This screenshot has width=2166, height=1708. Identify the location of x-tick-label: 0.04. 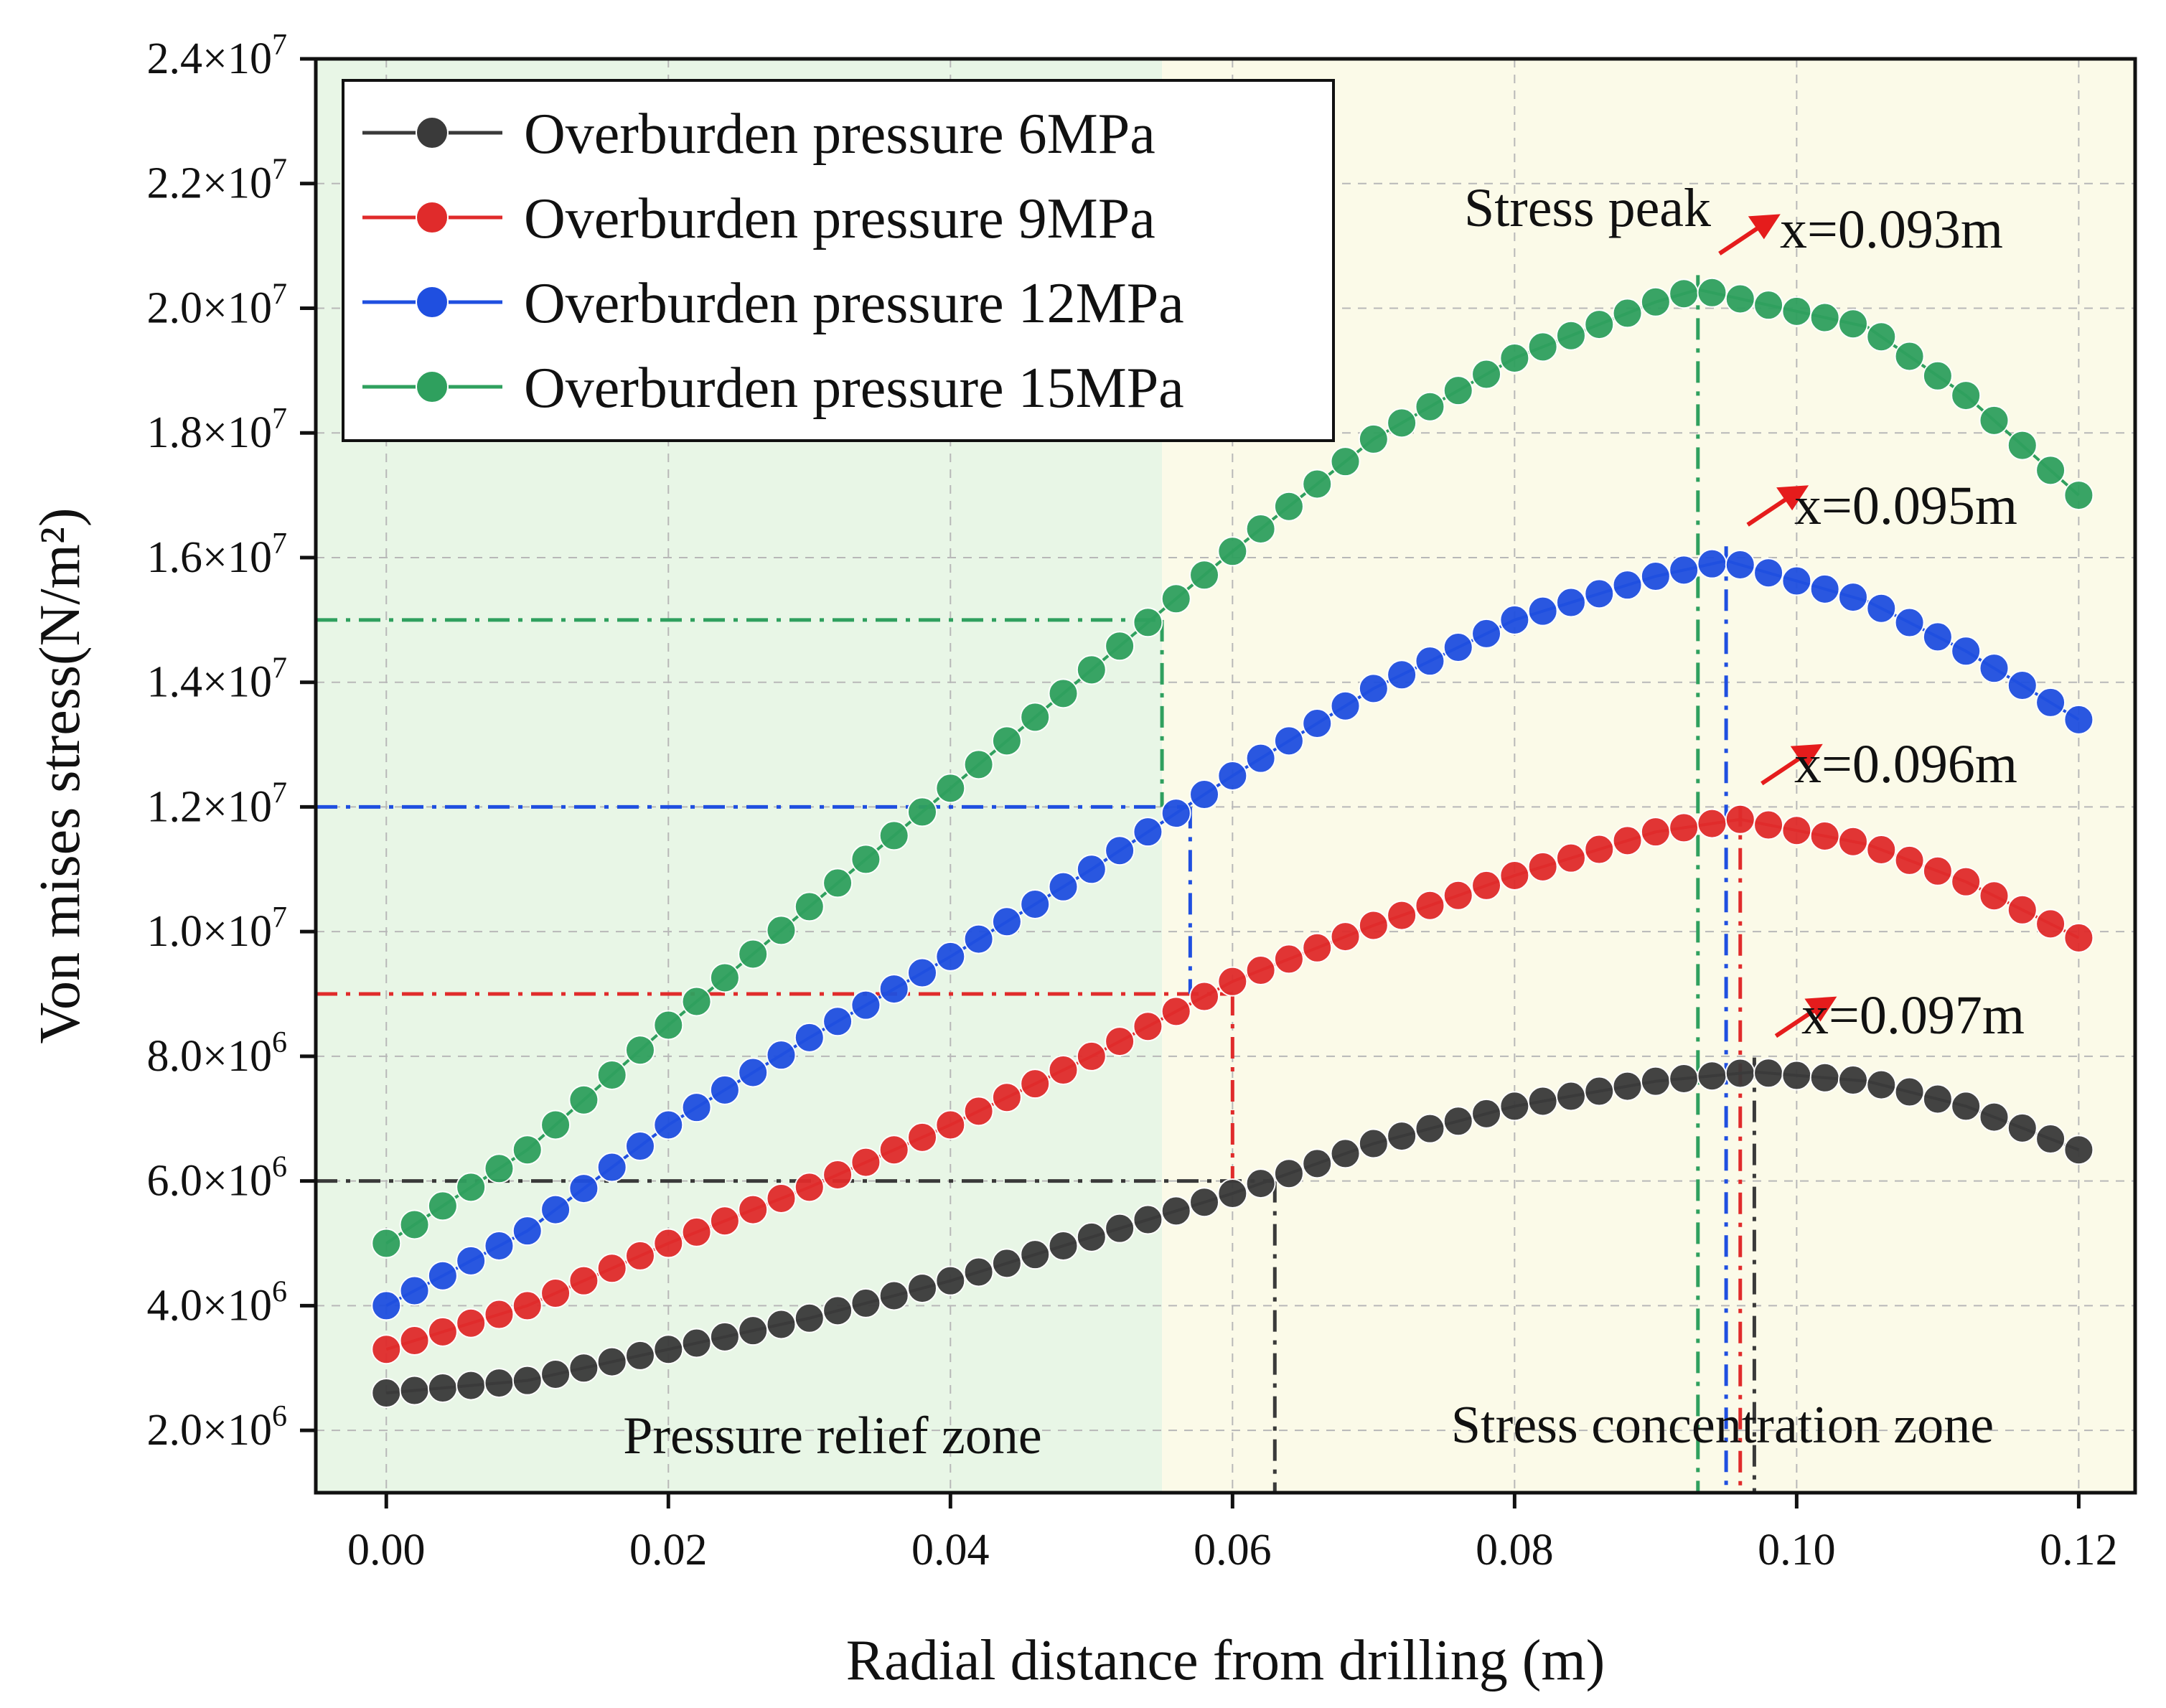
(950, 1550).